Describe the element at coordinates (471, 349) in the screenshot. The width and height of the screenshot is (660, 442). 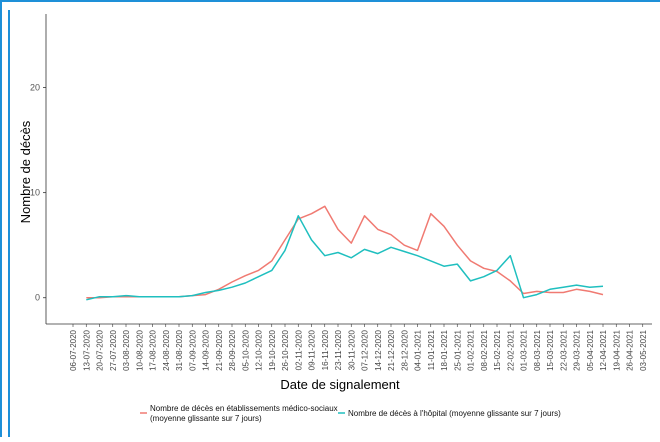
I see `x-tick-label: 01-02-2021` at that location.